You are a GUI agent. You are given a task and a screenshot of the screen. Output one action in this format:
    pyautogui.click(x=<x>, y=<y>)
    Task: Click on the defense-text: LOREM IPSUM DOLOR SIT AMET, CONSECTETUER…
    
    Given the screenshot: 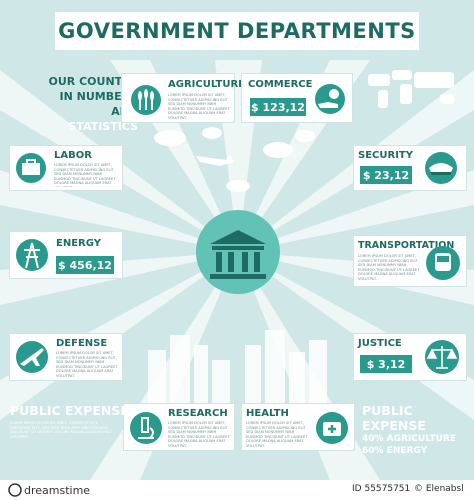 What is the action you would take?
    pyautogui.click(x=87, y=364)
    